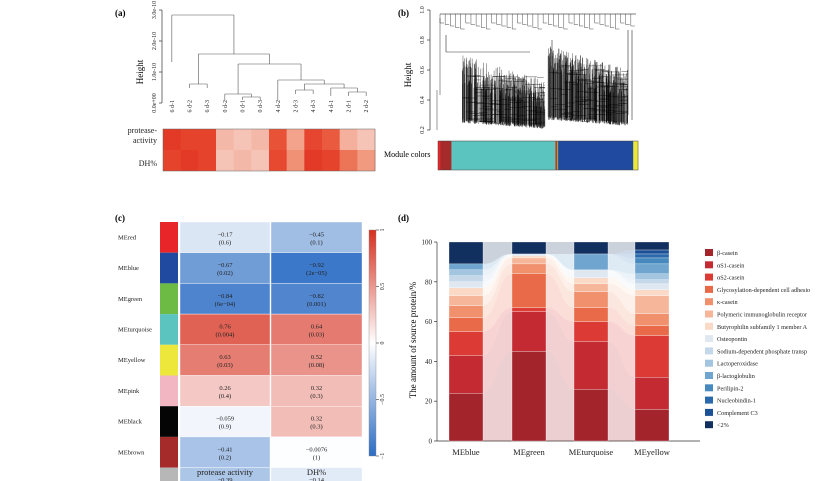 Image resolution: width=831 pixels, height=481 pixels. I want to click on c-cell-value: −0.84, so click(225, 296).